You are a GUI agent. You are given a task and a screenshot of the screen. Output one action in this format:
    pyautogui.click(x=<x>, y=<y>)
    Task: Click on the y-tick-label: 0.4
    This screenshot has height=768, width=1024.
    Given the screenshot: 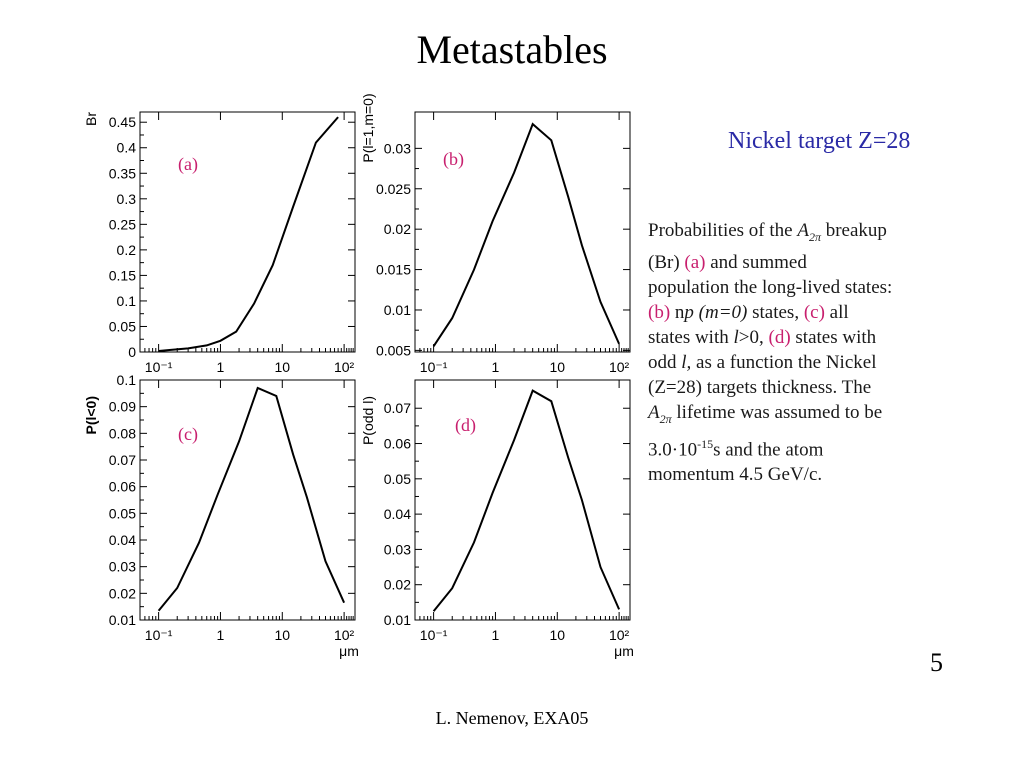 What is the action you would take?
    pyautogui.click(x=127, y=148)
    